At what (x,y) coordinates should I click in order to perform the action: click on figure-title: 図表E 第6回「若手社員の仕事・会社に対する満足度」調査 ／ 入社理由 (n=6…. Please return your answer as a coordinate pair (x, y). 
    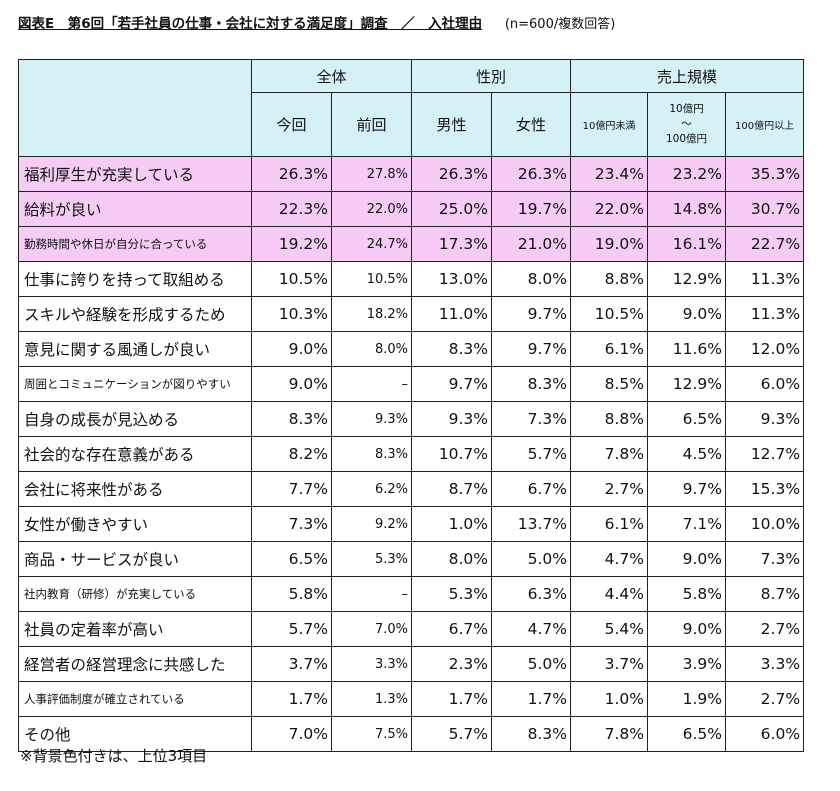
    Looking at the image, I should click on (316, 22).